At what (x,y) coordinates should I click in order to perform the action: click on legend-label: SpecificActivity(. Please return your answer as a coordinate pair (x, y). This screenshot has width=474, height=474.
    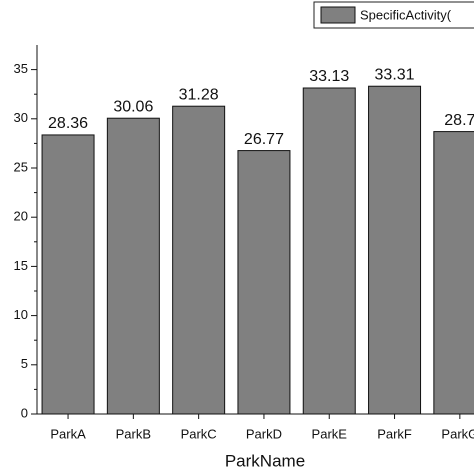
    Looking at the image, I should click on (406, 14).